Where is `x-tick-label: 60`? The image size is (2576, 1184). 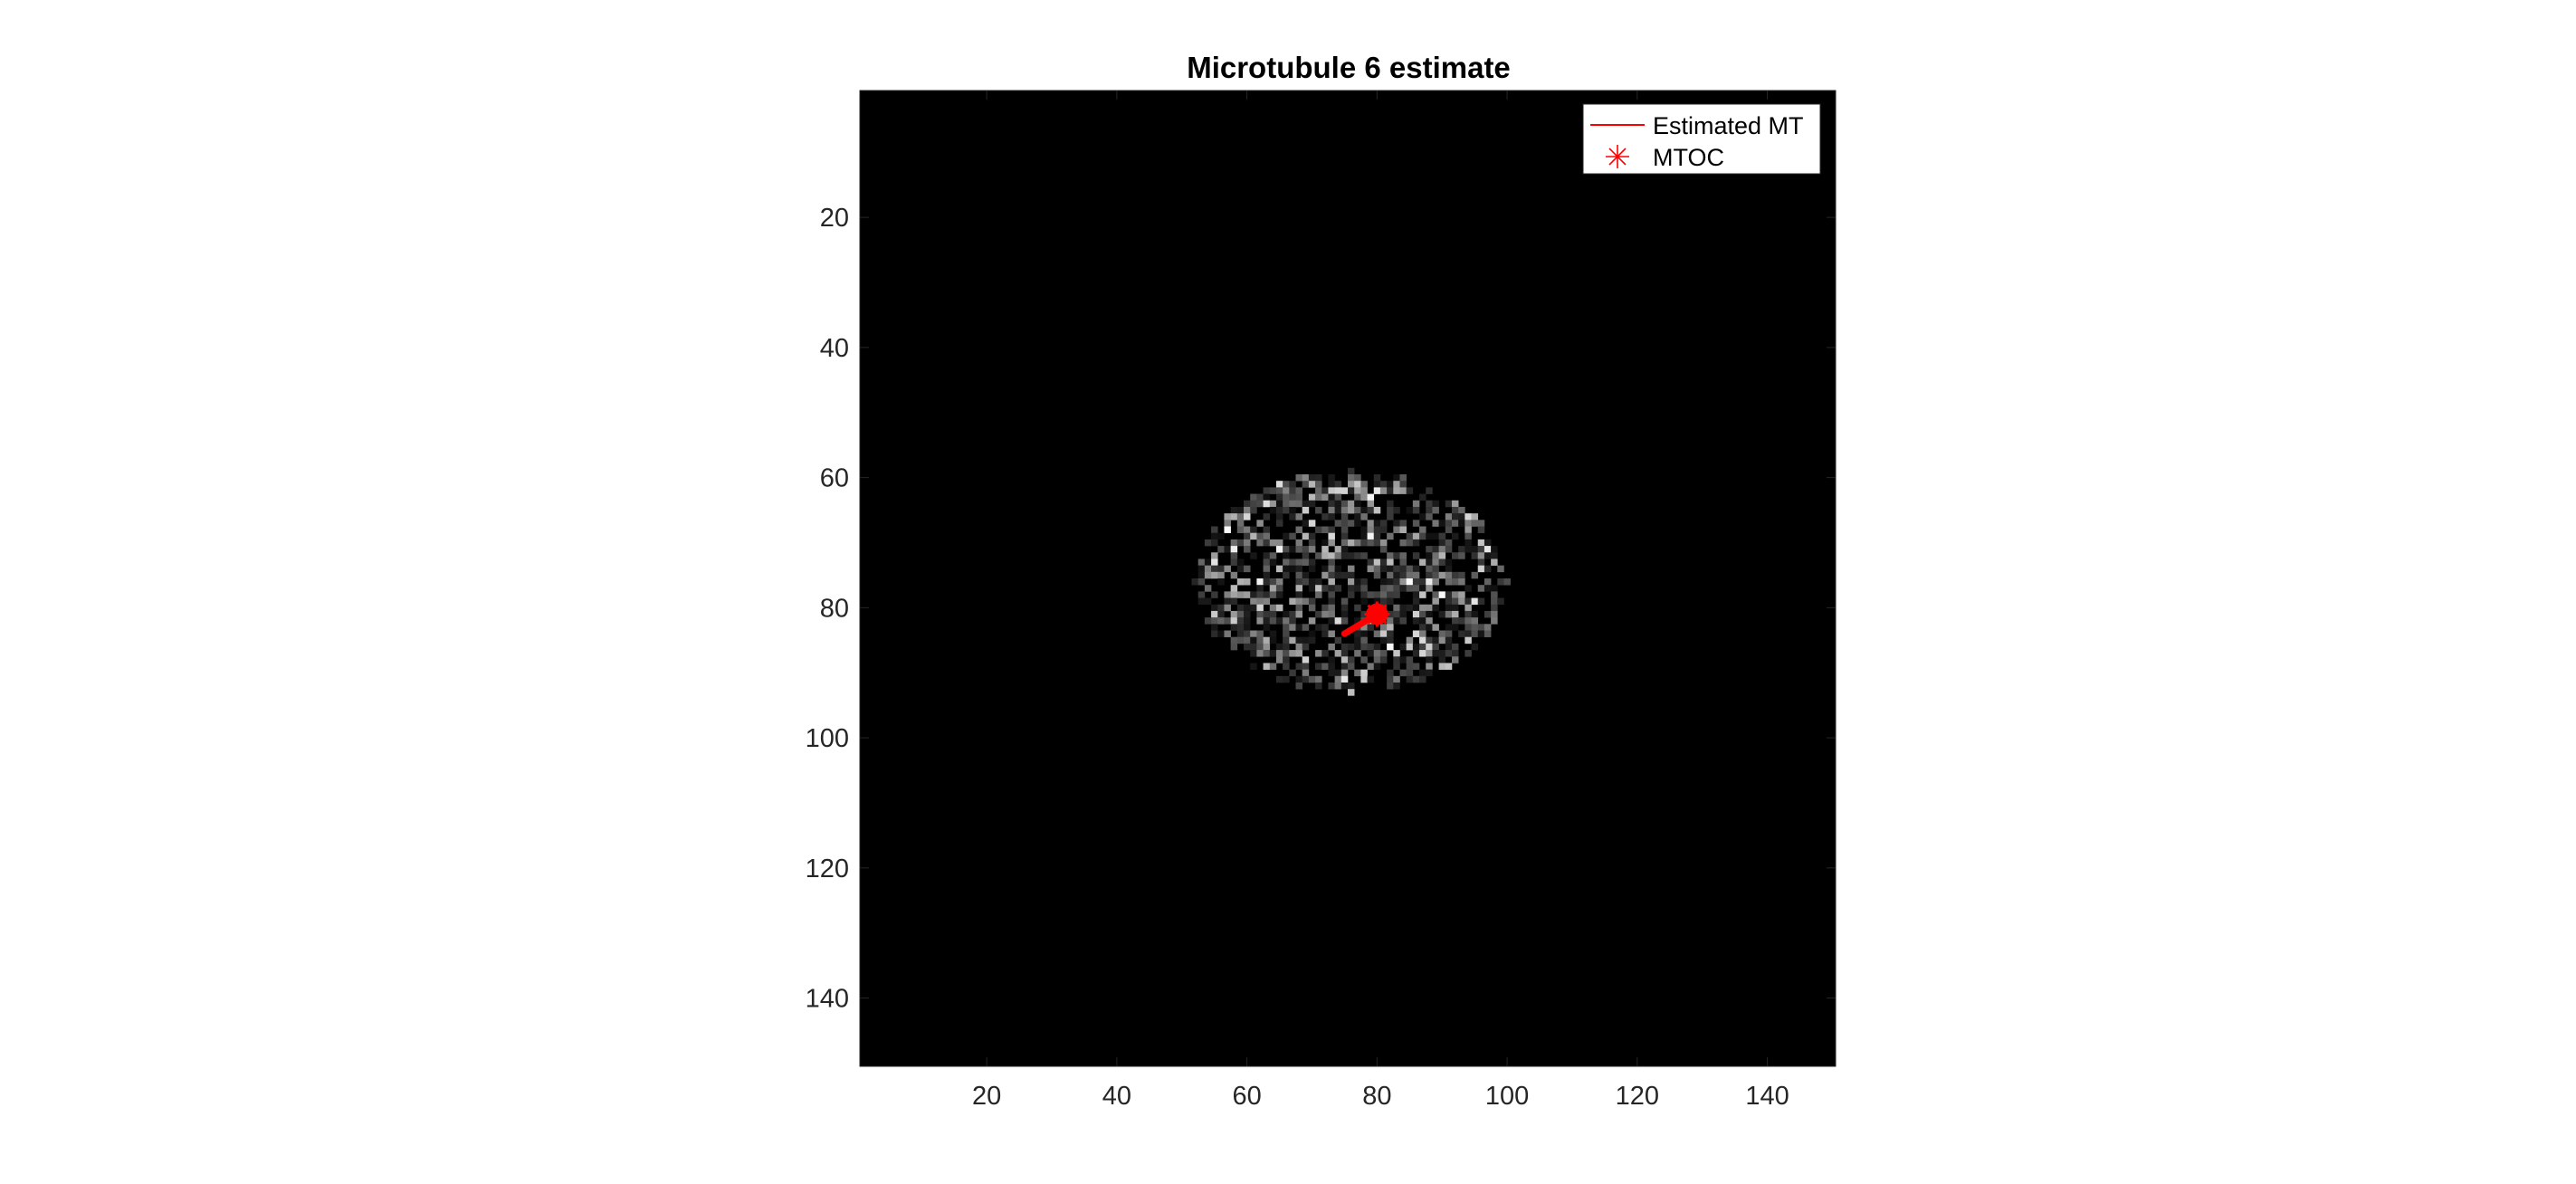
x-tick-label: 60 is located at coordinates (1246, 1096).